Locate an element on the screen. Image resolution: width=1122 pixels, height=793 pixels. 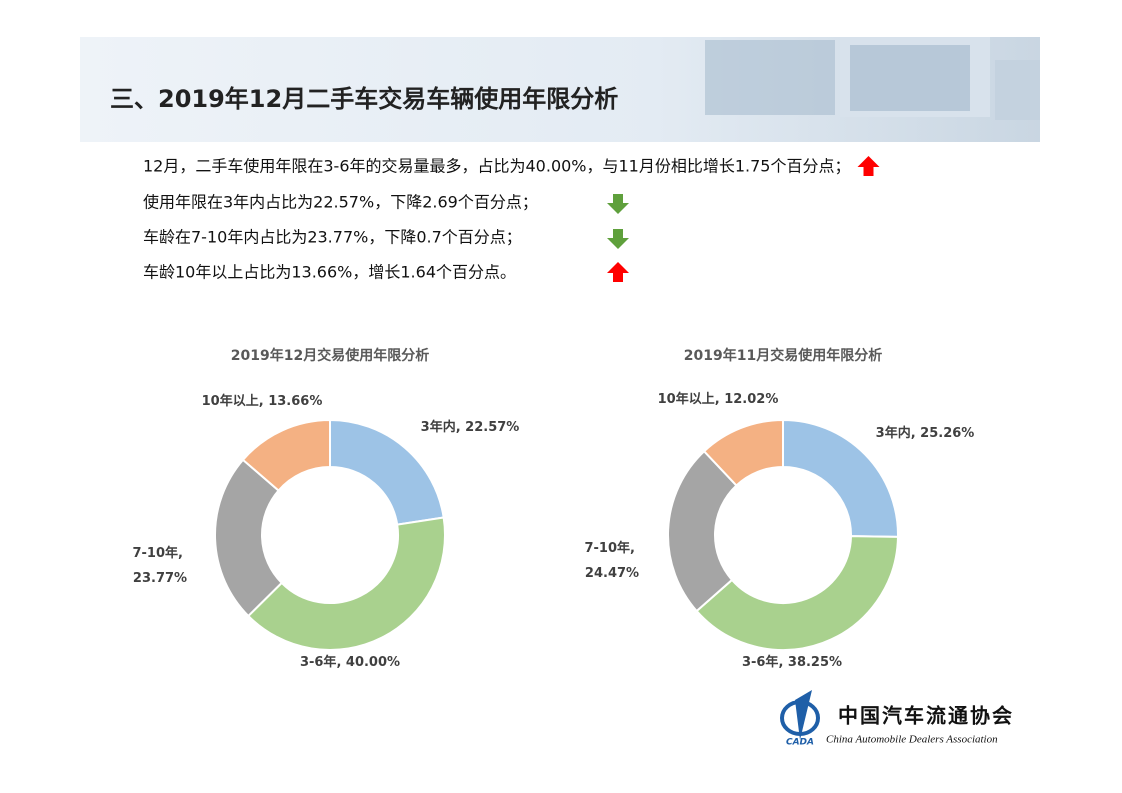
data-label: 10年以上, 12.02% is located at coordinates (718, 399).